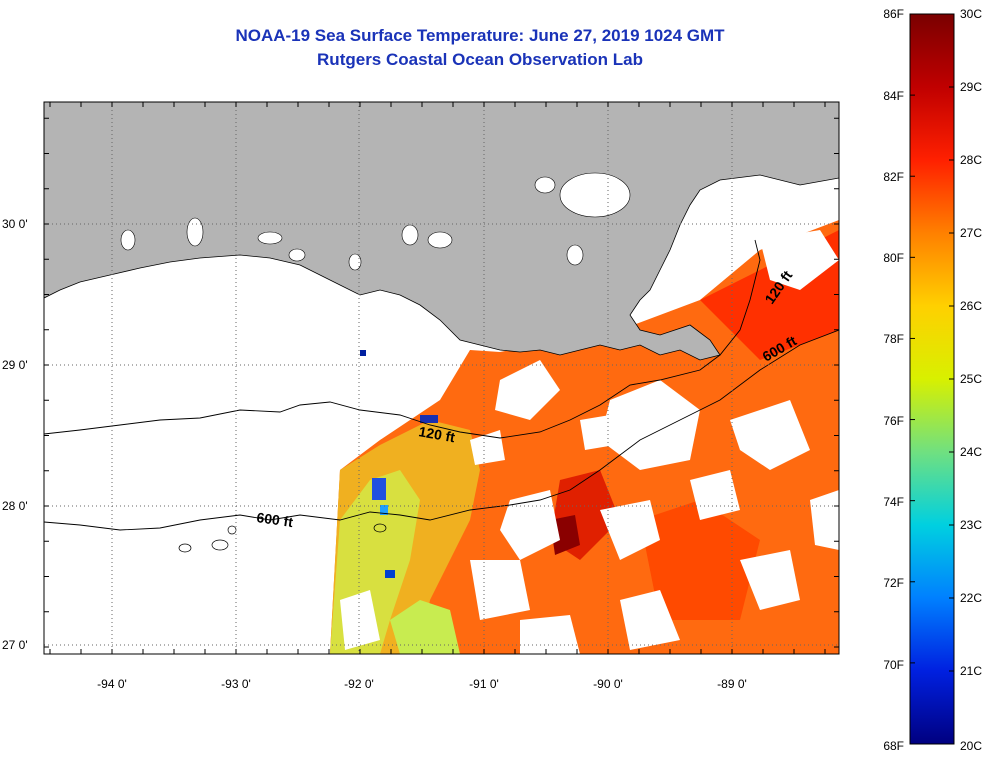  What do you see at coordinates (893, 177) in the screenshot?
I see `colorbar-f-label: 82F` at bounding box center [893, 177].